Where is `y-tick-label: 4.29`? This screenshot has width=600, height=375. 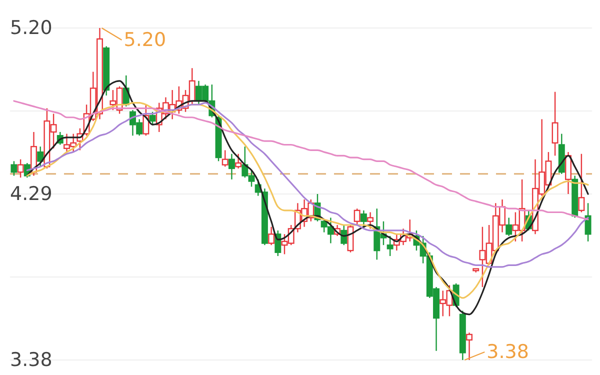 y-tick-label: 4.29 is located at coordinates (31, 194).